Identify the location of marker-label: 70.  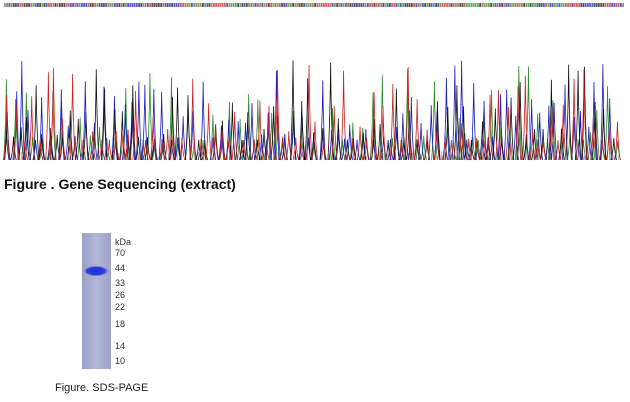
(120, 253).